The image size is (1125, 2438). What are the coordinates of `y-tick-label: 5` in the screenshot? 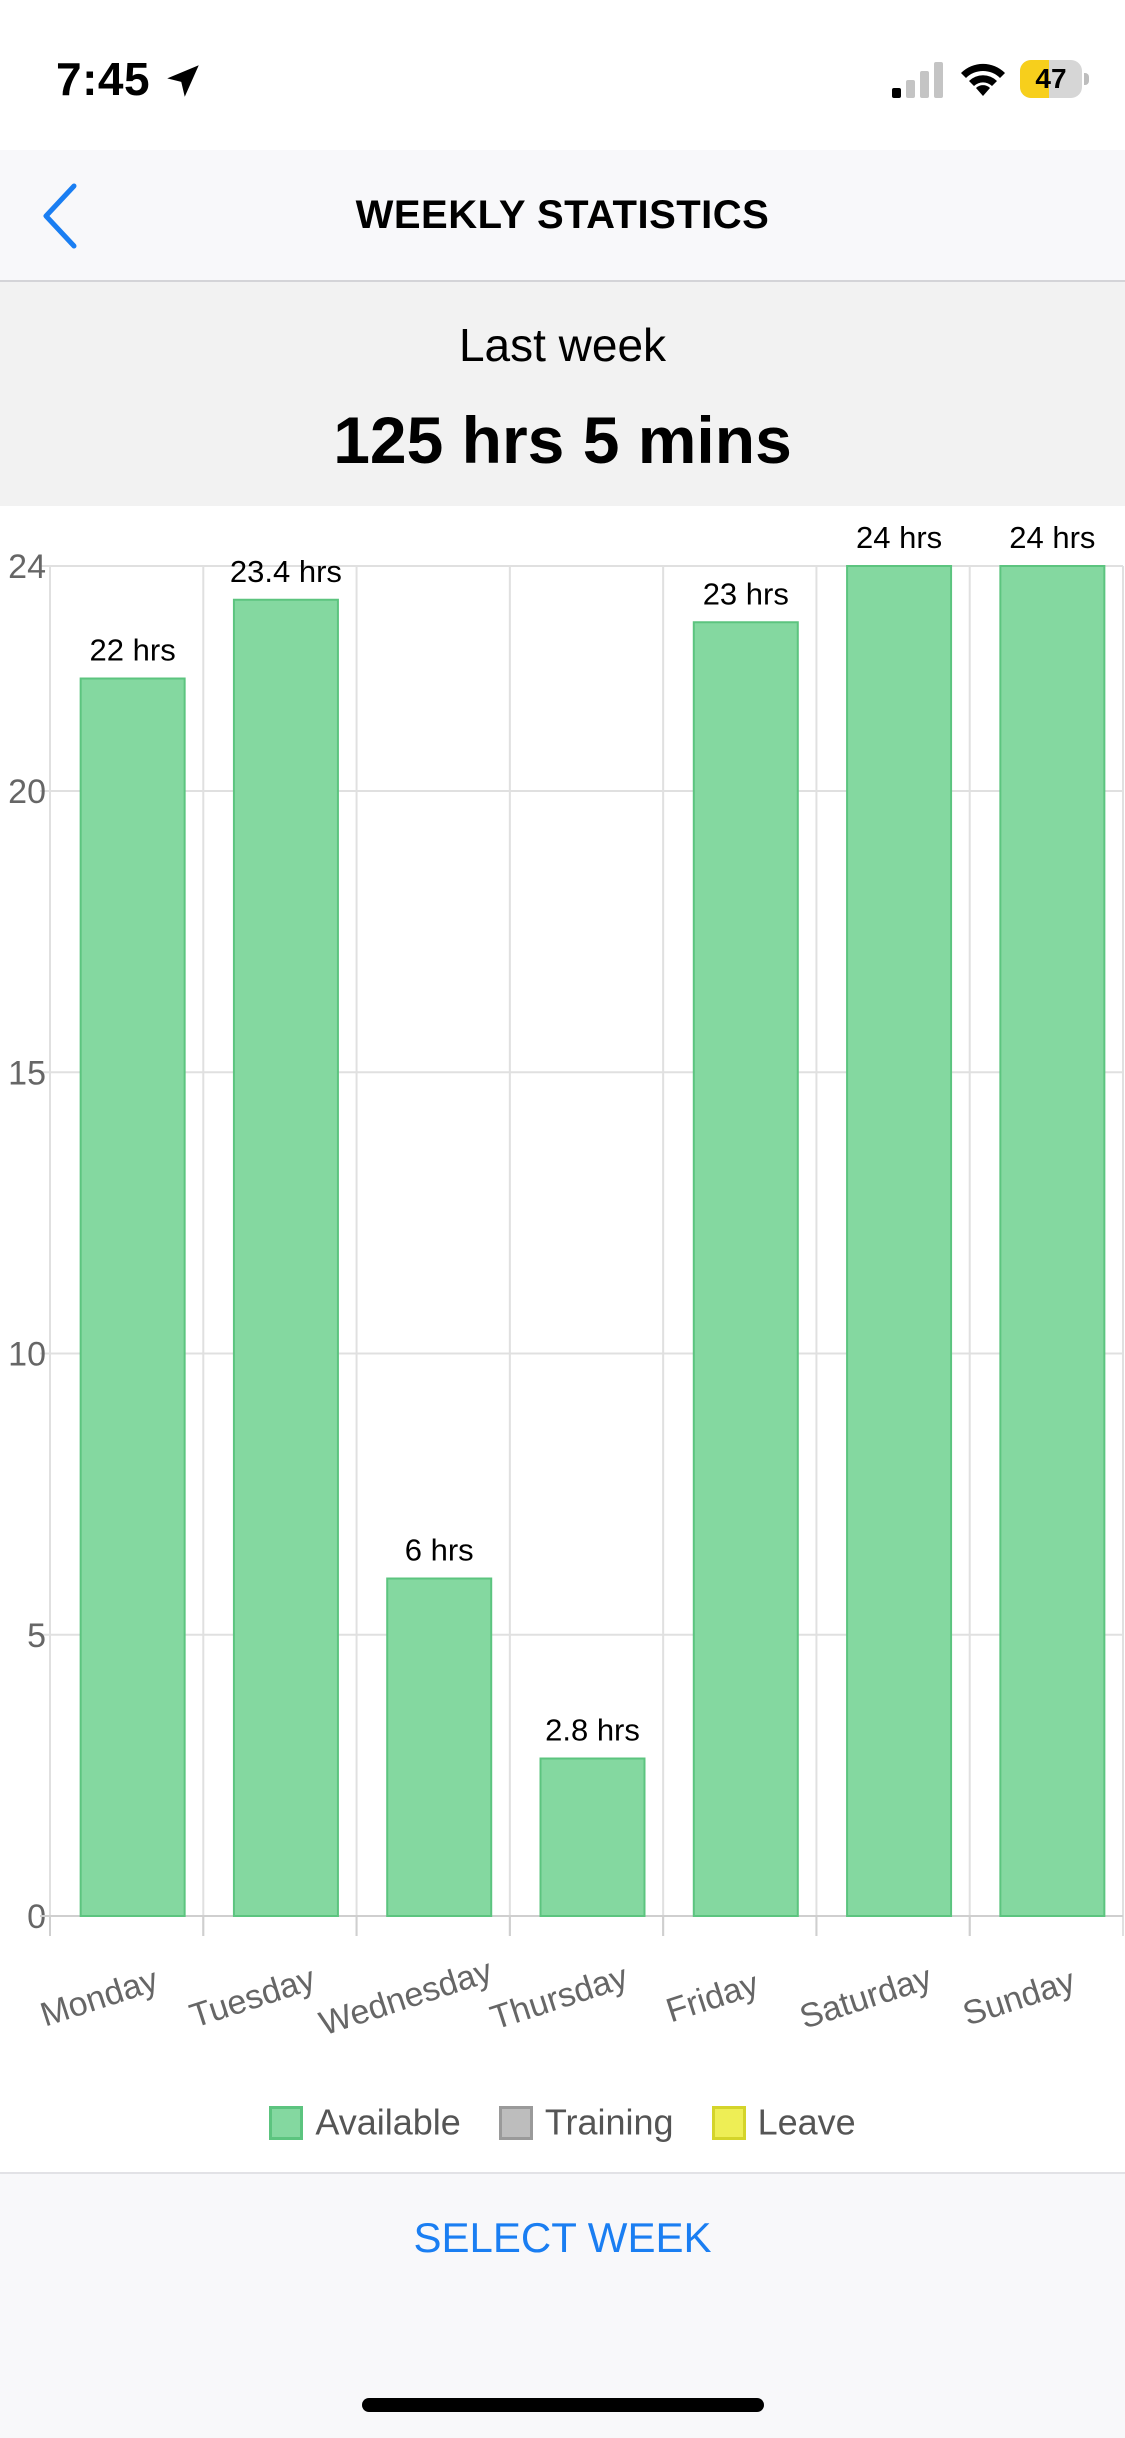 It's located at (36, 1636).